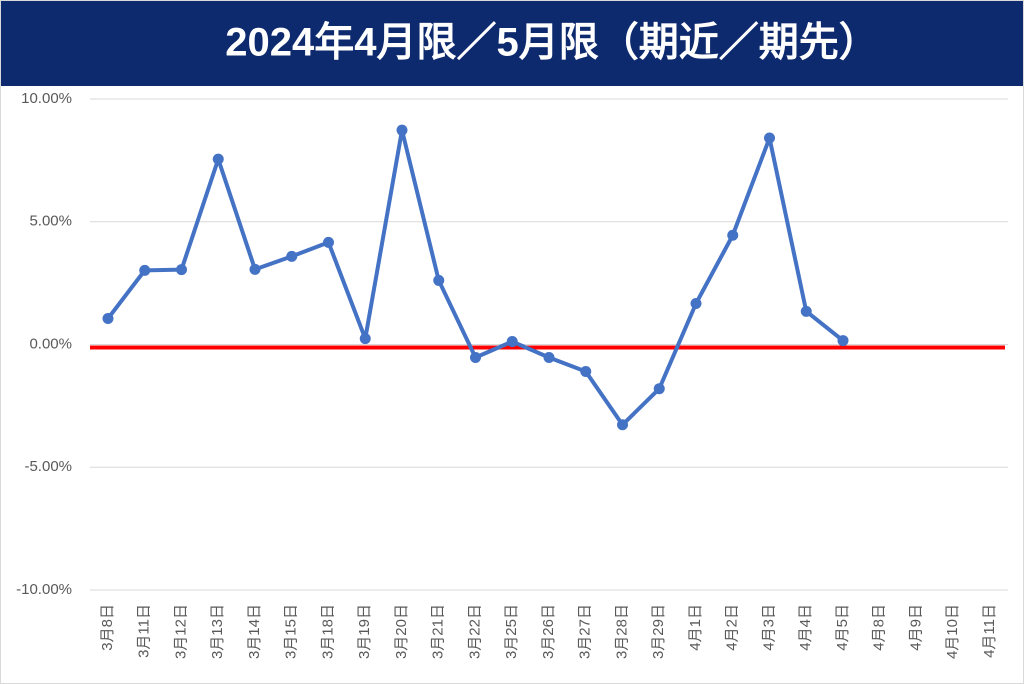  Describe the element at coordinates (658, 631) in the screenshot. I see `x-tick-label: 3月29日` at that location.